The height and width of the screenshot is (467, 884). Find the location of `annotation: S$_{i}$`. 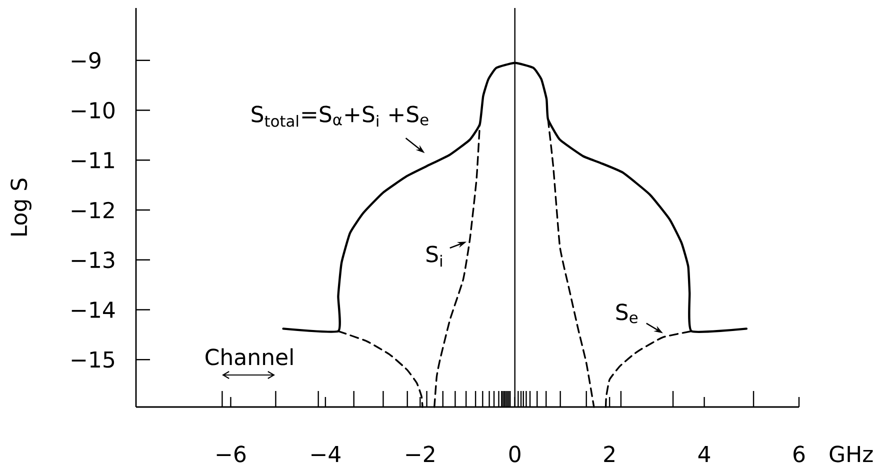

annotation: S$_{i}$ is located at coordinates (434, 256).